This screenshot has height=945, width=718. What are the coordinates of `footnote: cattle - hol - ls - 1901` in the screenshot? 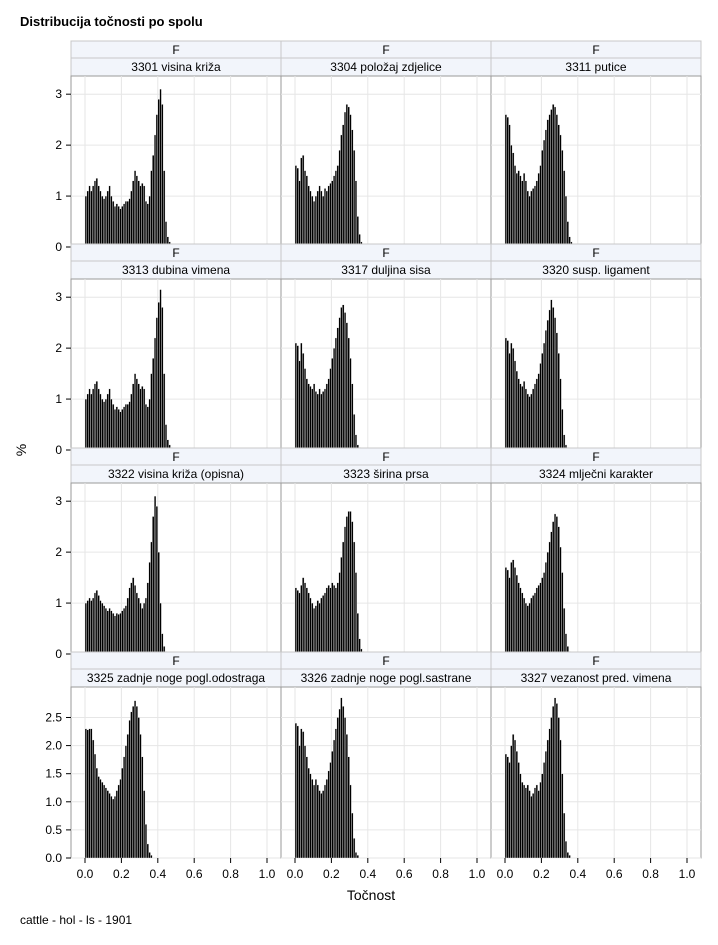 It's located at (76, 920).